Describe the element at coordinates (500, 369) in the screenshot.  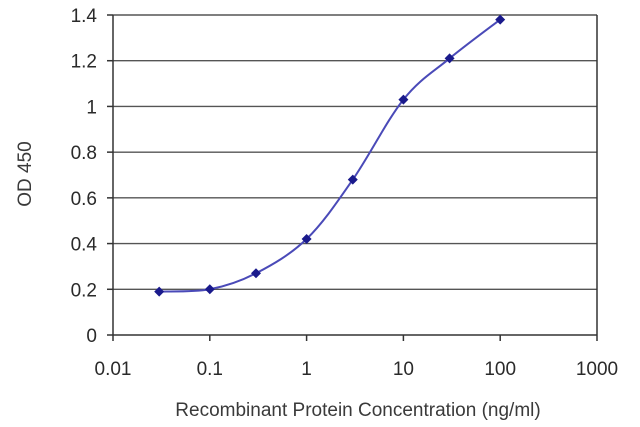
I see `x-tick-label: 100` at that location.